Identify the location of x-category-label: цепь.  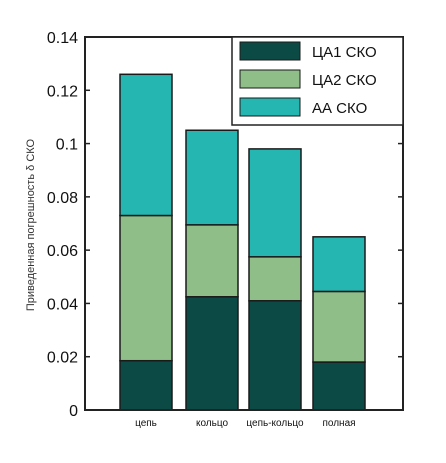
(146, 423).